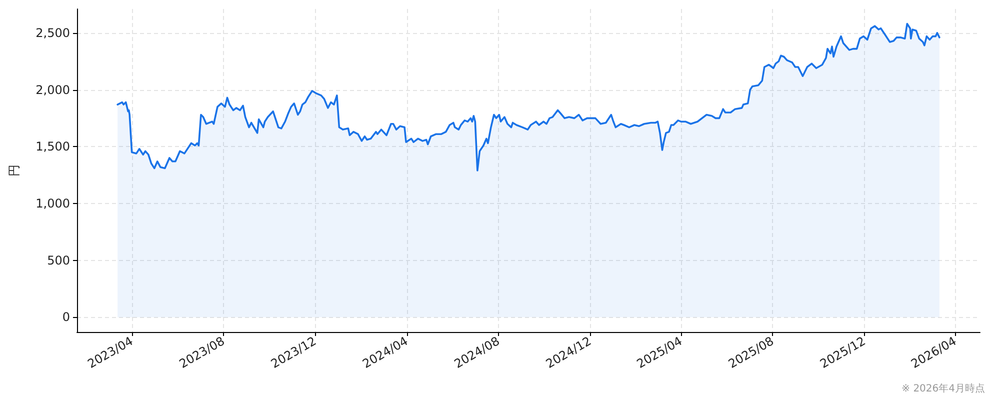 The image size is (994, 400). What do you see at coordinates (53, 33) in the screenshot?
I see `y-tick-label: 2,500` at bounding box center [53, 33].